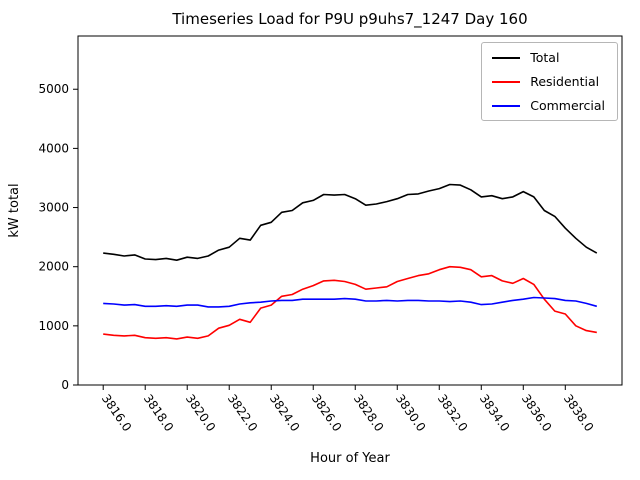 The height and width of the screenshot is (480, 640). I want to click on x-tick-label: 3816.0, so click(117, 413).